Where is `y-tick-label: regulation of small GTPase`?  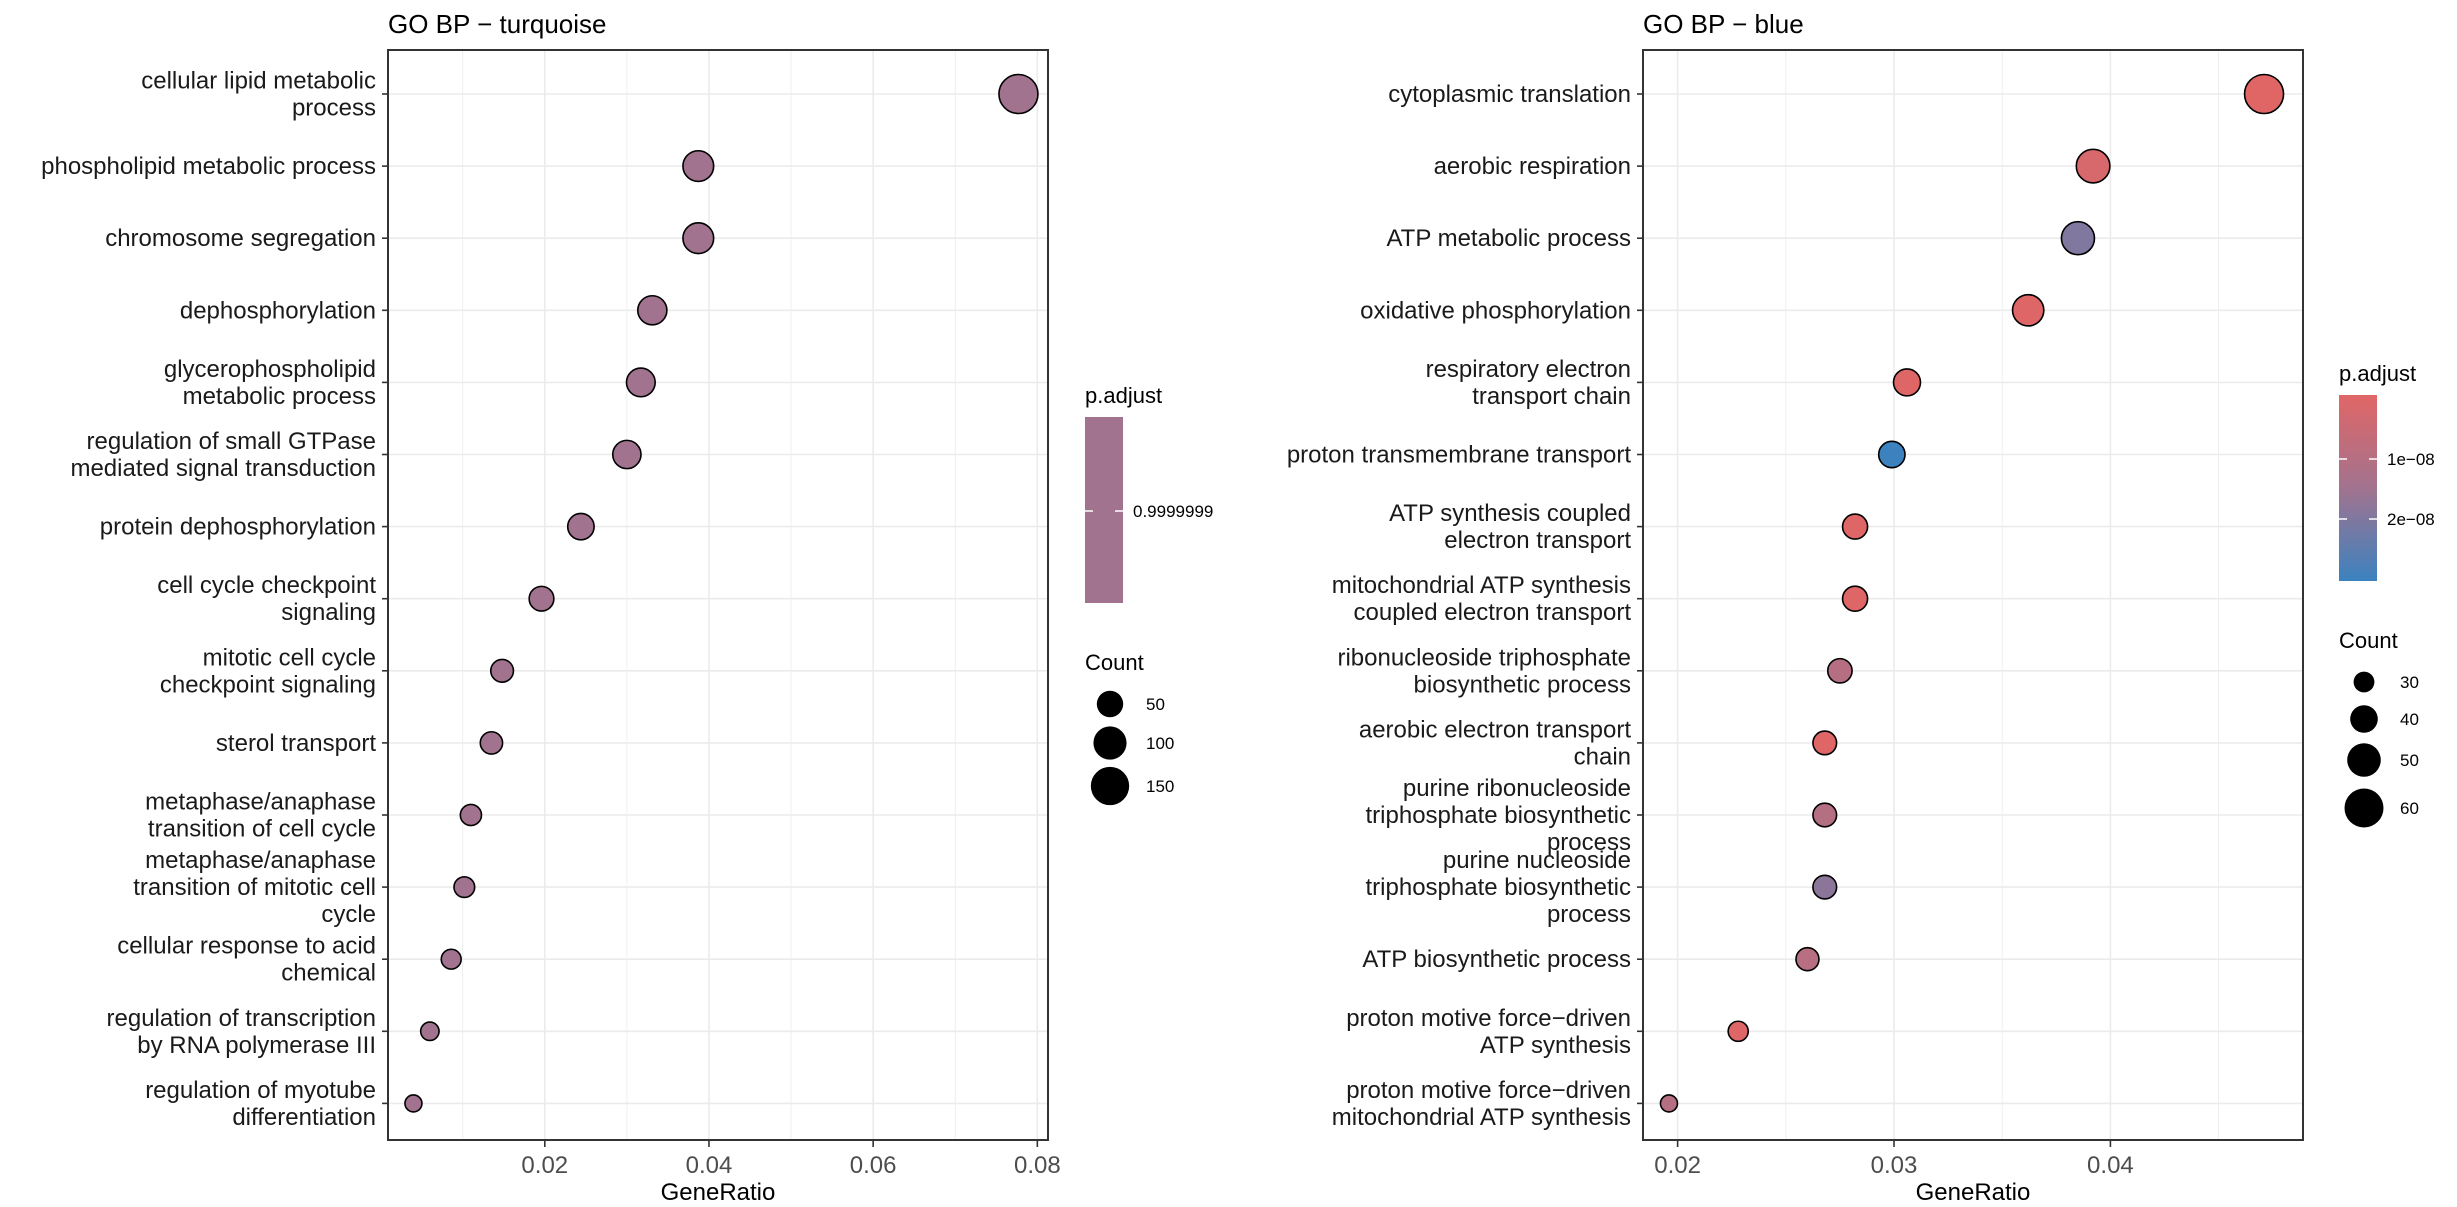
y-tick-label: regulation of small GTPase is located at coordinates (231, 441).